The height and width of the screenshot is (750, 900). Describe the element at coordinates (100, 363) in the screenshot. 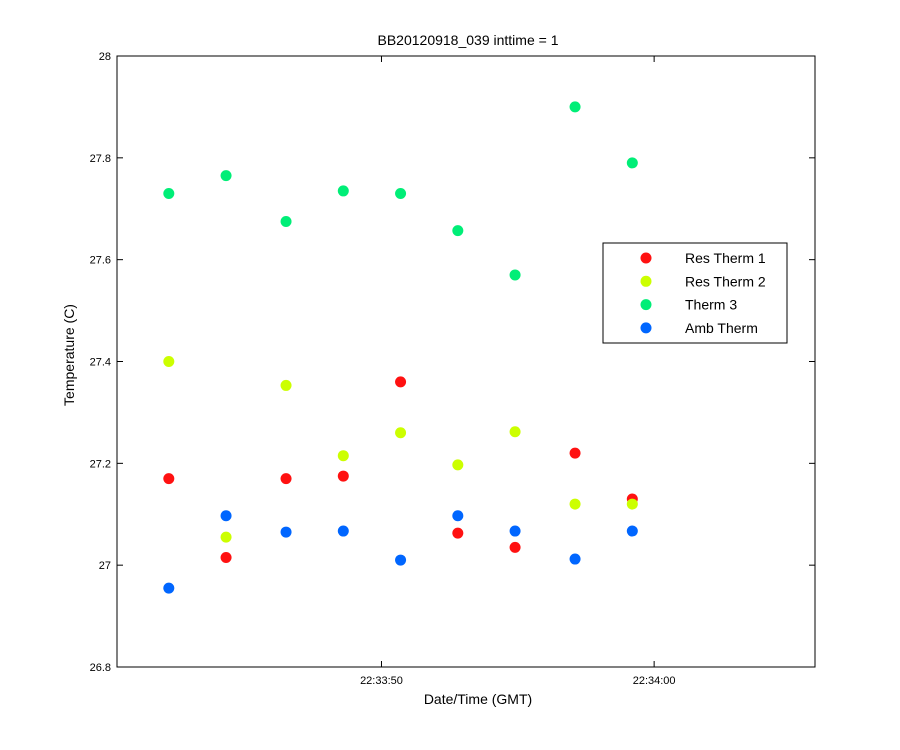

I see `y-tick-label: 27.4` at that location.